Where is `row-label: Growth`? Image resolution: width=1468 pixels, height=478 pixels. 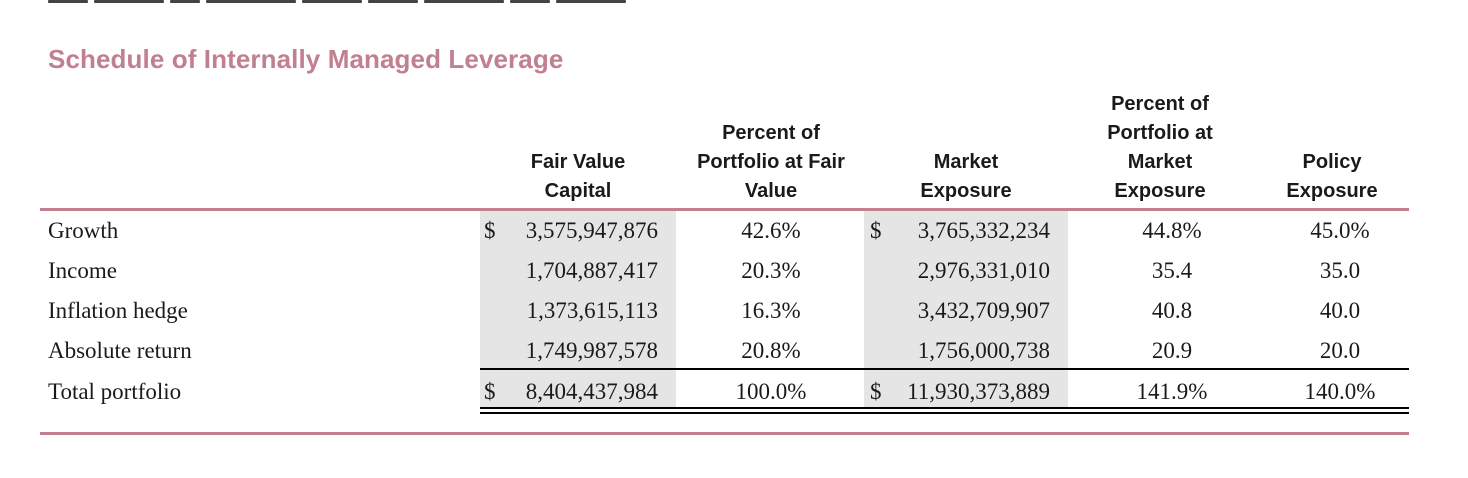
row-label: Growth is located at coordinates (83, 230).